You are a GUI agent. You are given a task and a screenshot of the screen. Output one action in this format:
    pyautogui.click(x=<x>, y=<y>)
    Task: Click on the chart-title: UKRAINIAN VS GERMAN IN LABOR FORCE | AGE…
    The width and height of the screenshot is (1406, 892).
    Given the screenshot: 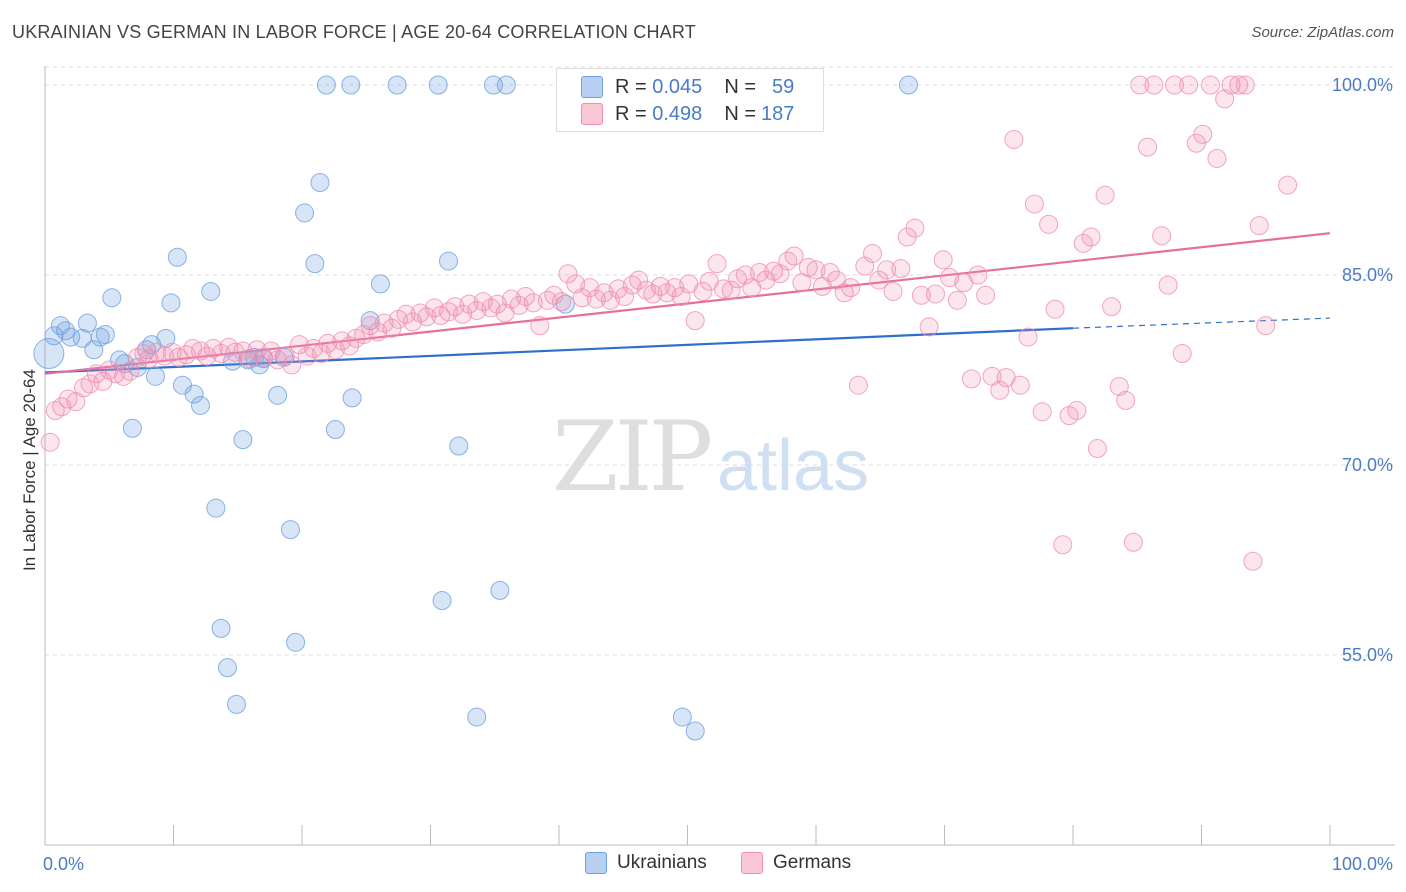 What is the action you would take?
    pyautogui.click(x=354, y=32)
    